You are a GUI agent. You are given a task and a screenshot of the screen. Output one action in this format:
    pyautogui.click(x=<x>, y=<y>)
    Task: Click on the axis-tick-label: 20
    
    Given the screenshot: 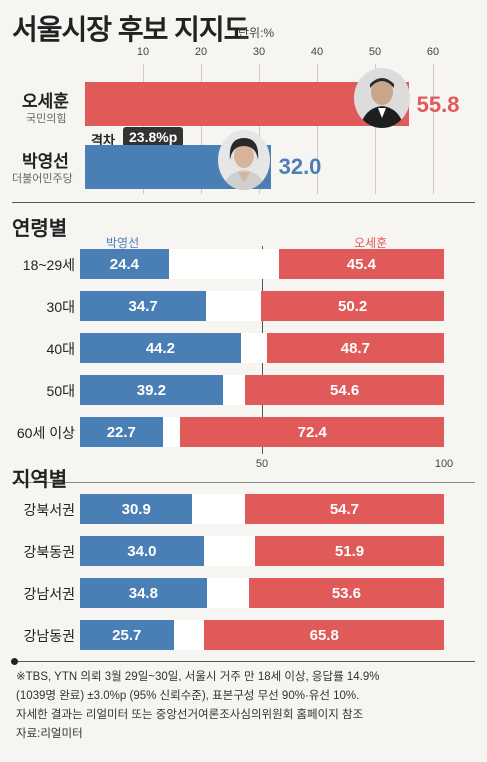 What is the action you would take?
    pyautogui.click(x=201, y=52)
    